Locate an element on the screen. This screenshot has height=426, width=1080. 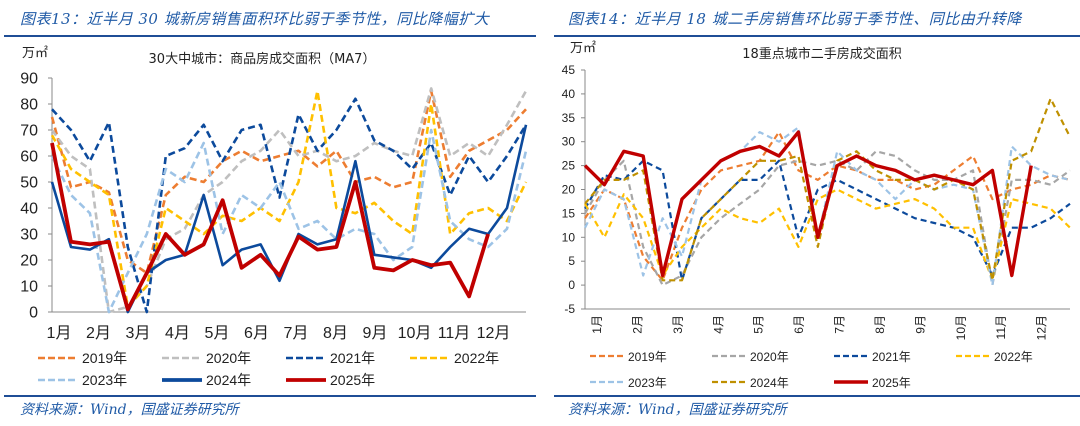
y-tick-label: 45 is located at coordinates (569, 70).